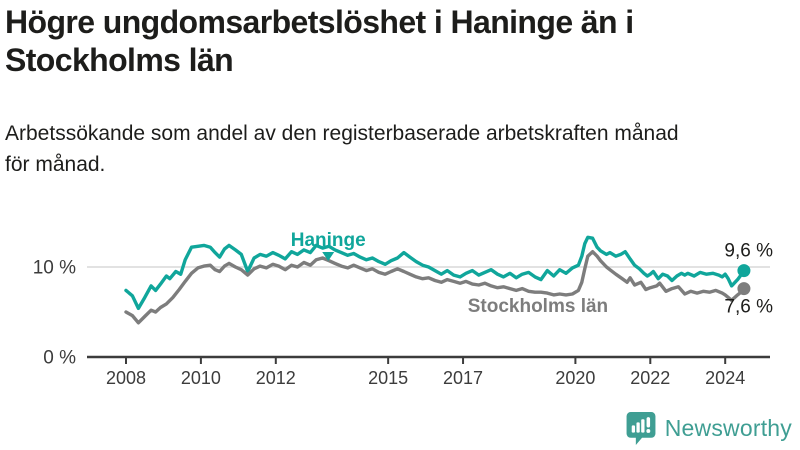 This screenshot has height=450, width=800. What do you see at coordinates (328, 256) in the screenshot?
I see `series-label-arrow-haninge` at bounding box center [328, 256].